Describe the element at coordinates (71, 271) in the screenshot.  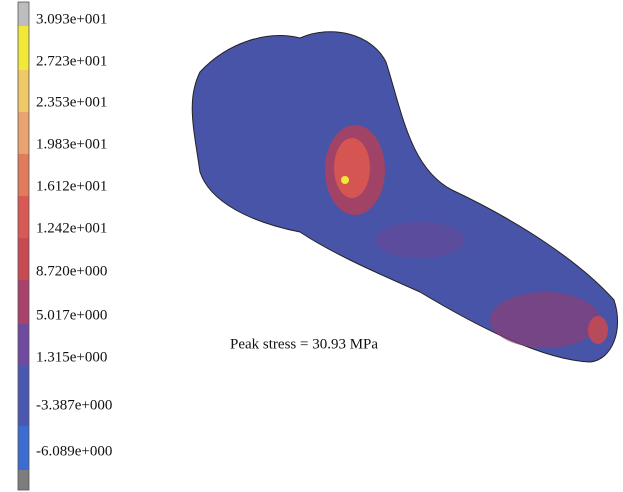
I see `legend-label: 8.720e+000` at that location.